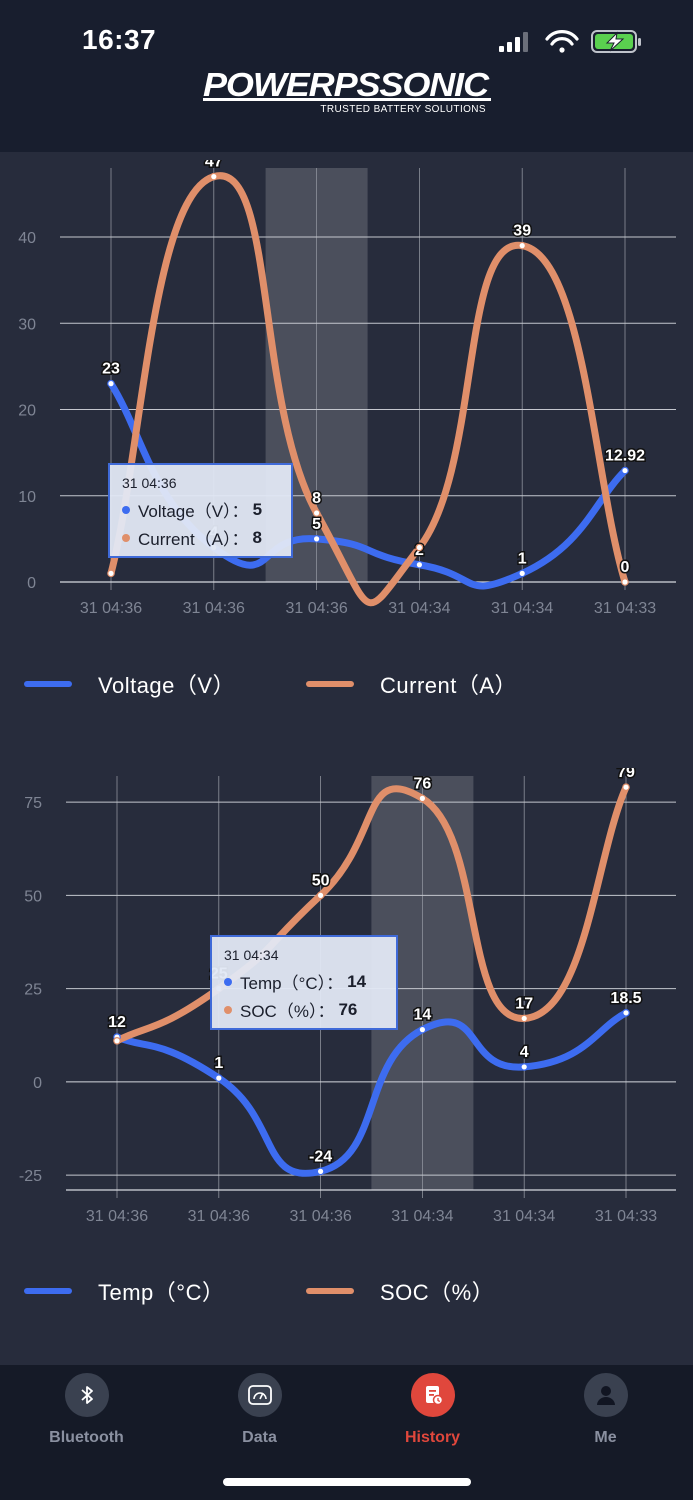 This screenshot has height=1500, width=693. What do you see at coordinates (27, 238) in the screenshot?
I see `y-tick-label: 40` at bounding box center [27, 238].